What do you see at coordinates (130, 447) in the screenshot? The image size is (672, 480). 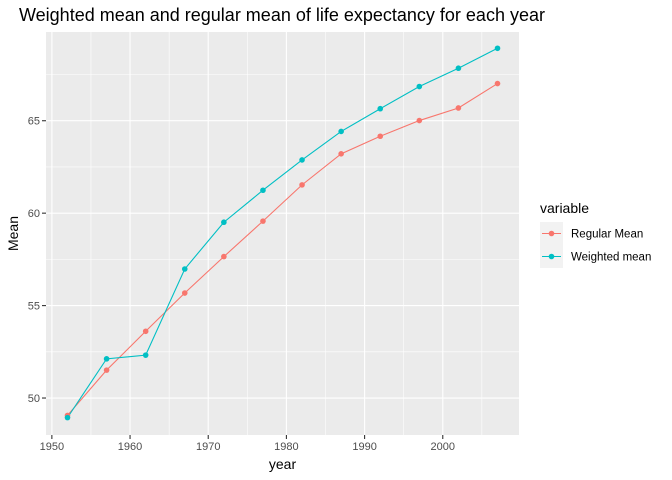 I see `x-tick-label: 1960` at bounding box center [130, 447].